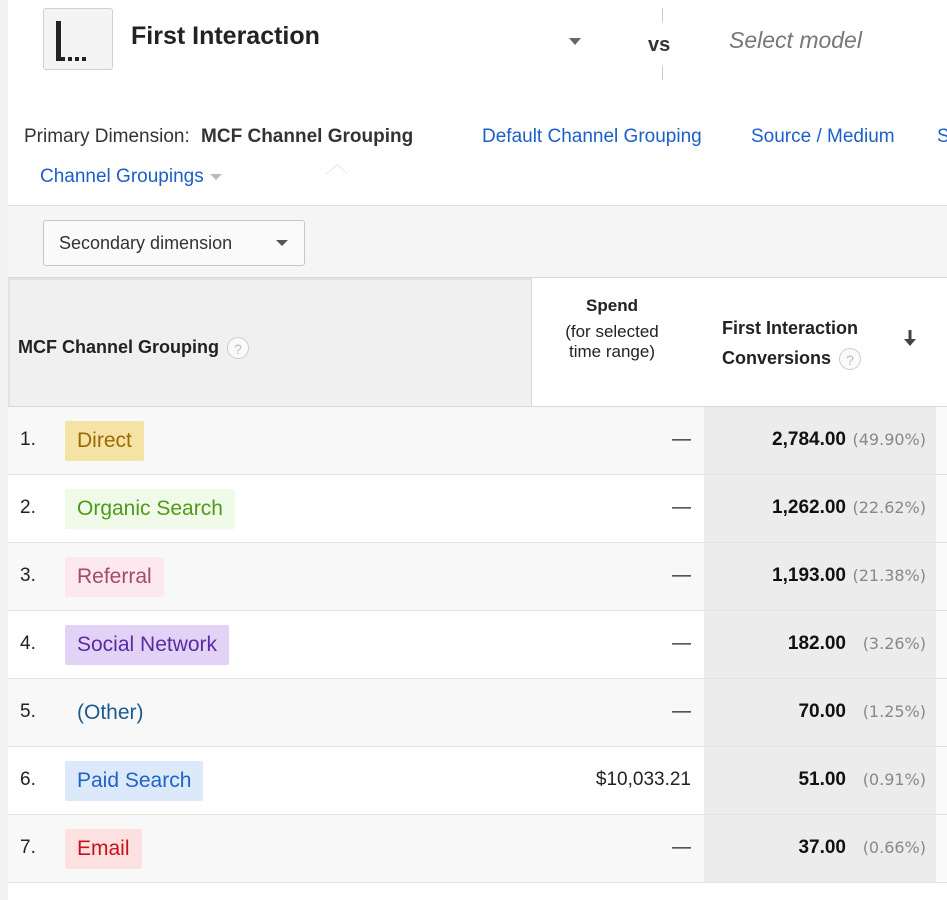 The image size is (947, 900). Describe the element at coordinates (809, 439) in the screenshot. I see `conversions-count: 2,784.00` at that location.